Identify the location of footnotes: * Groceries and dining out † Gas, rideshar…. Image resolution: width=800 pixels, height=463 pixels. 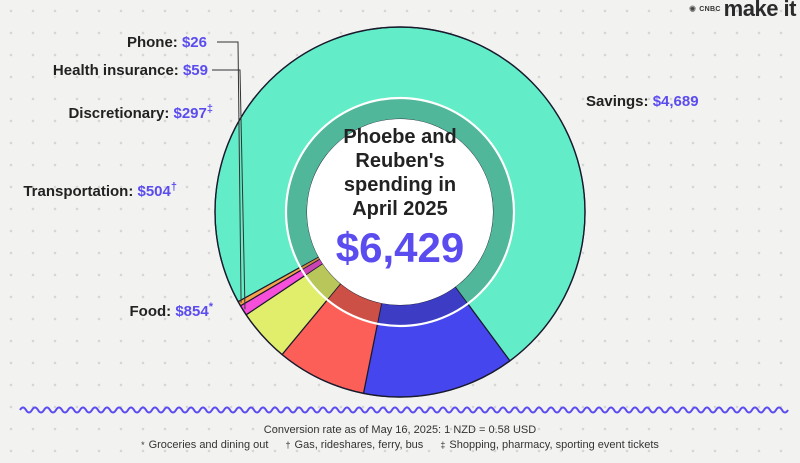
(400, 445).